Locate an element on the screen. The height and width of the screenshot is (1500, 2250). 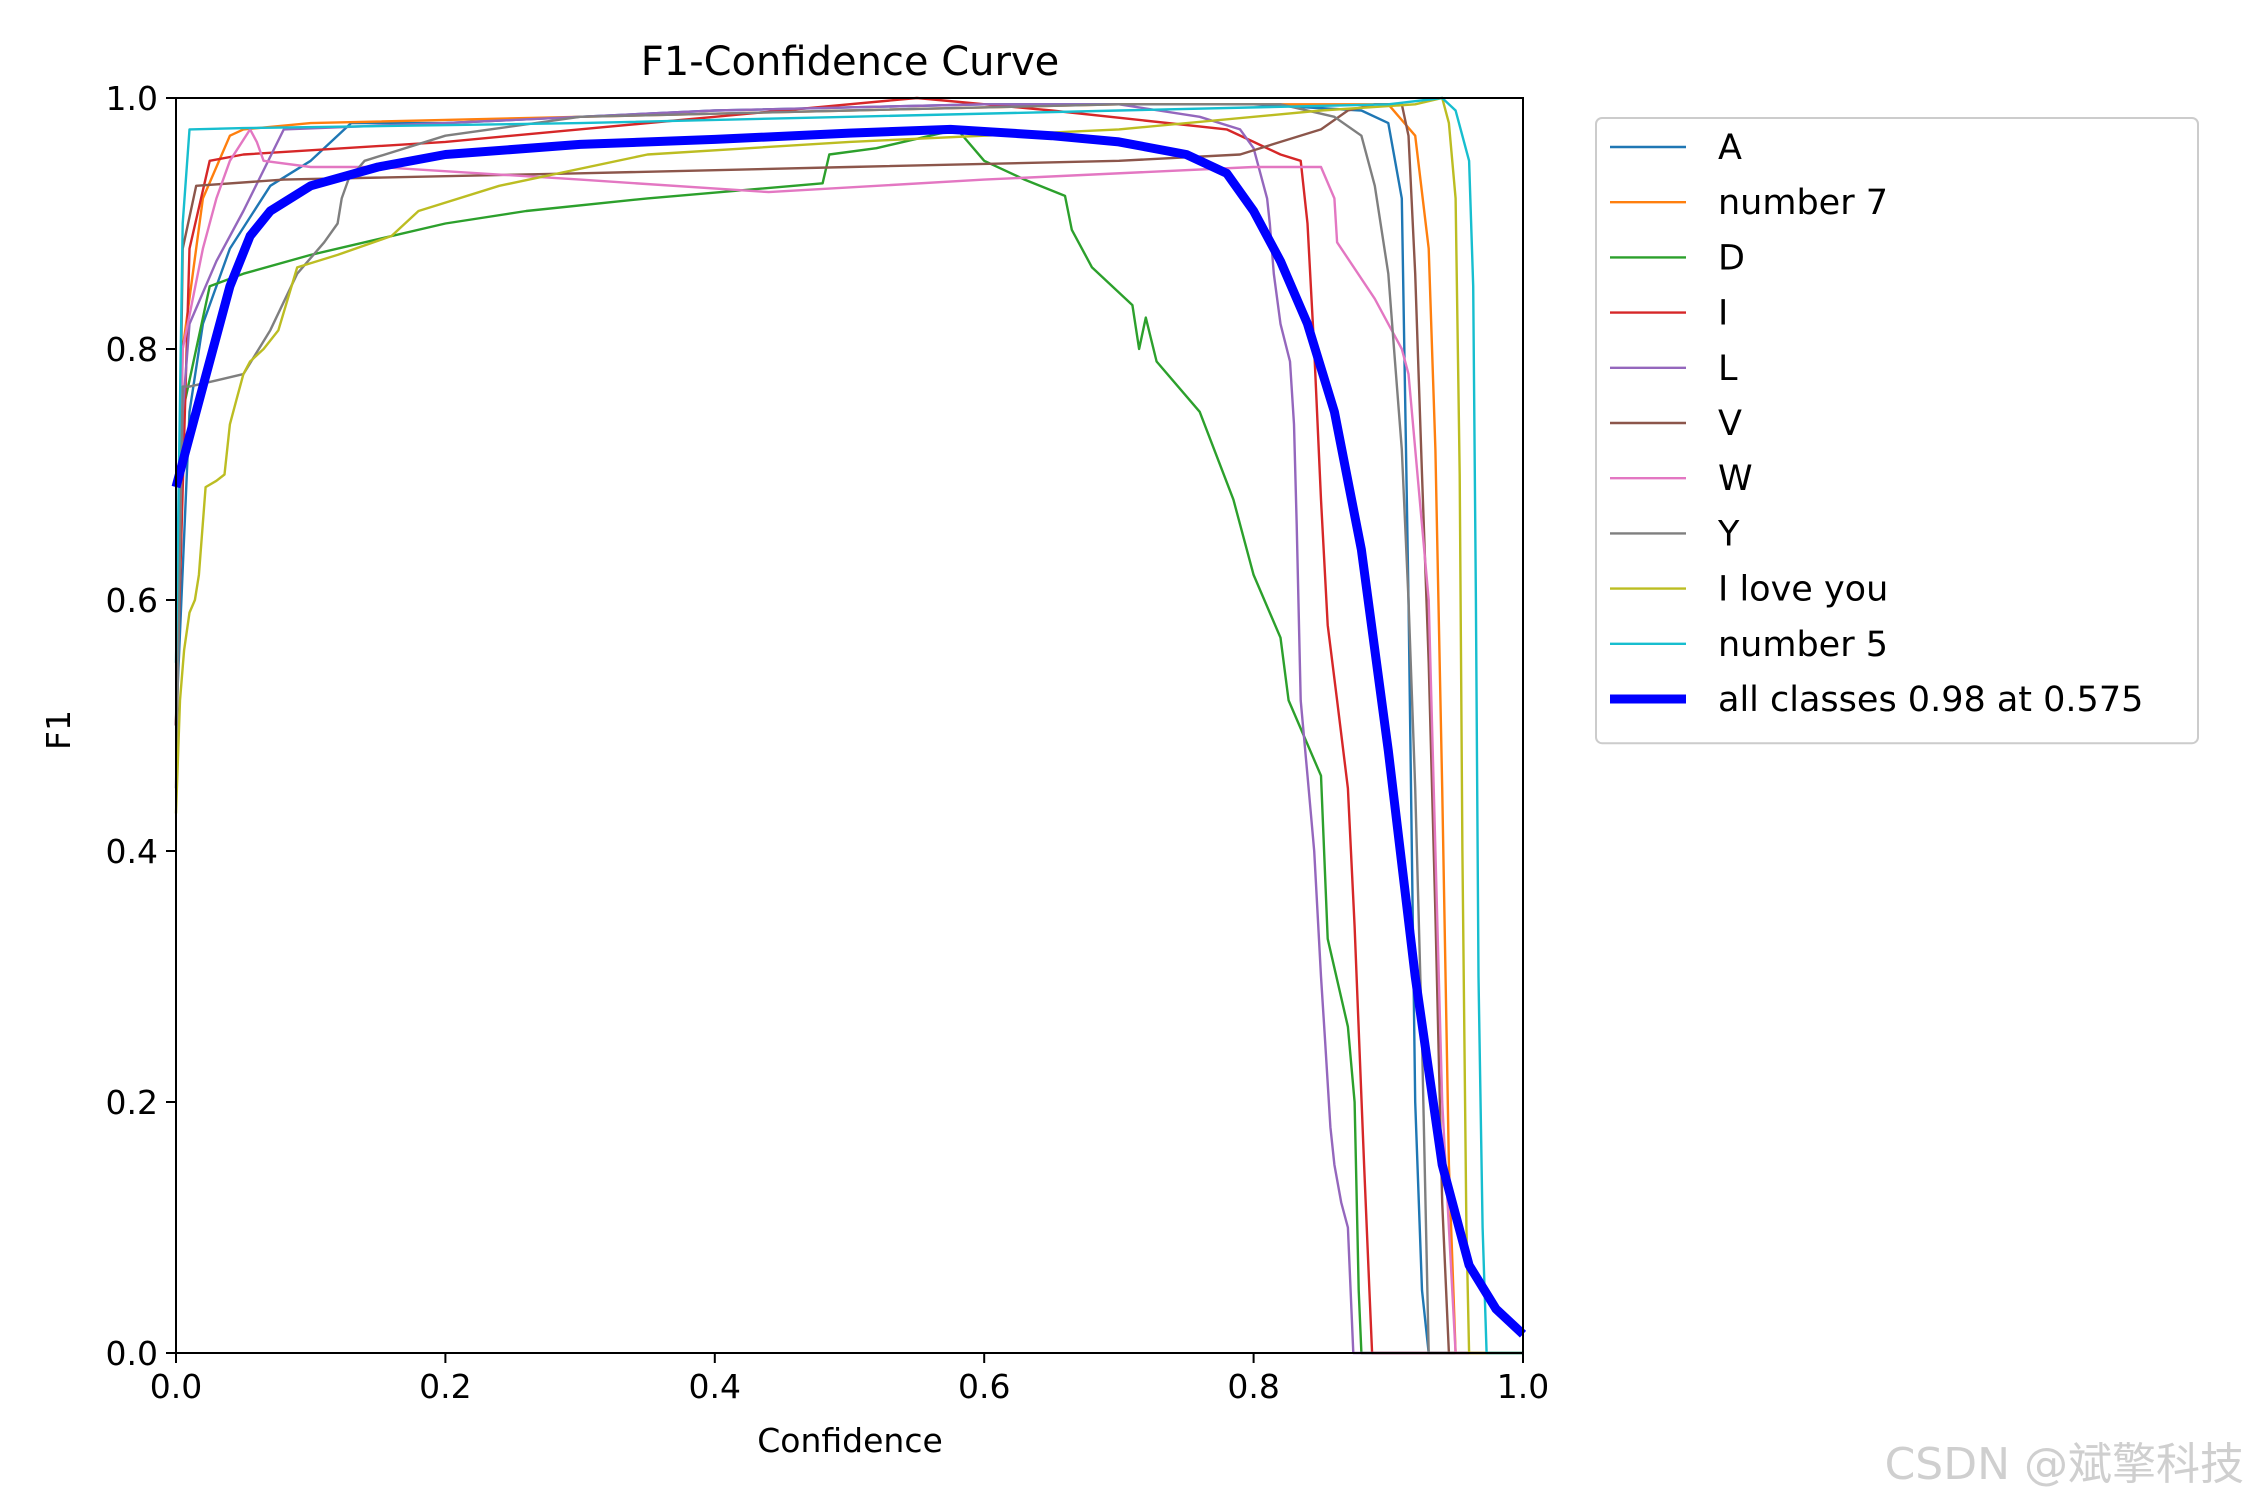
legend-label-0: A is located at coordinates (1730, 148).